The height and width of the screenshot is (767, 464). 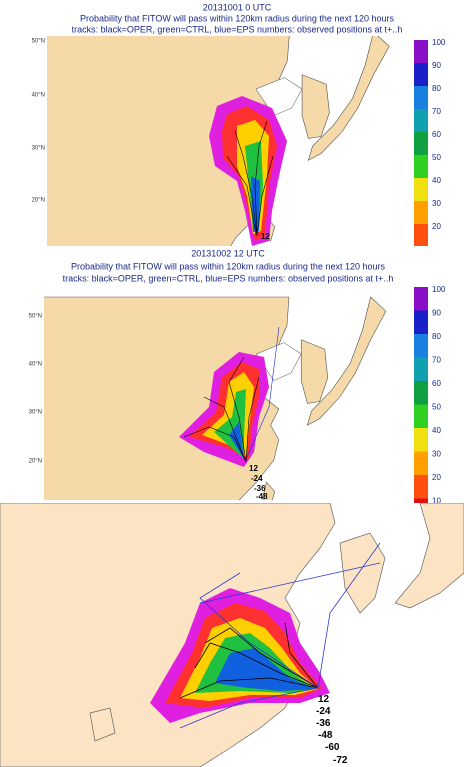 What do you see at coordinates (228, 253) in the screenshot?
I see `date: 20131002 12 UTC` at bounding box center [228, 253].